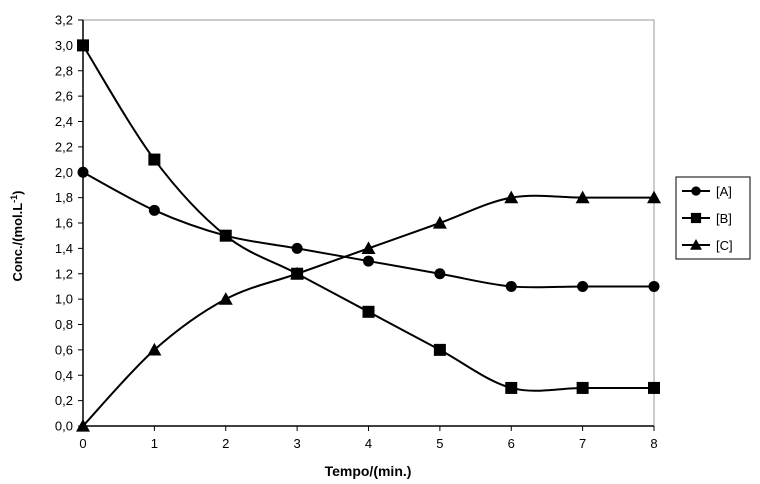 This screenshot has height=484, width=760. What do you see at coordinates (64, 426) in the screenshot?
I see `y-tick-label: 0,0` at bounding box center [64, 426].